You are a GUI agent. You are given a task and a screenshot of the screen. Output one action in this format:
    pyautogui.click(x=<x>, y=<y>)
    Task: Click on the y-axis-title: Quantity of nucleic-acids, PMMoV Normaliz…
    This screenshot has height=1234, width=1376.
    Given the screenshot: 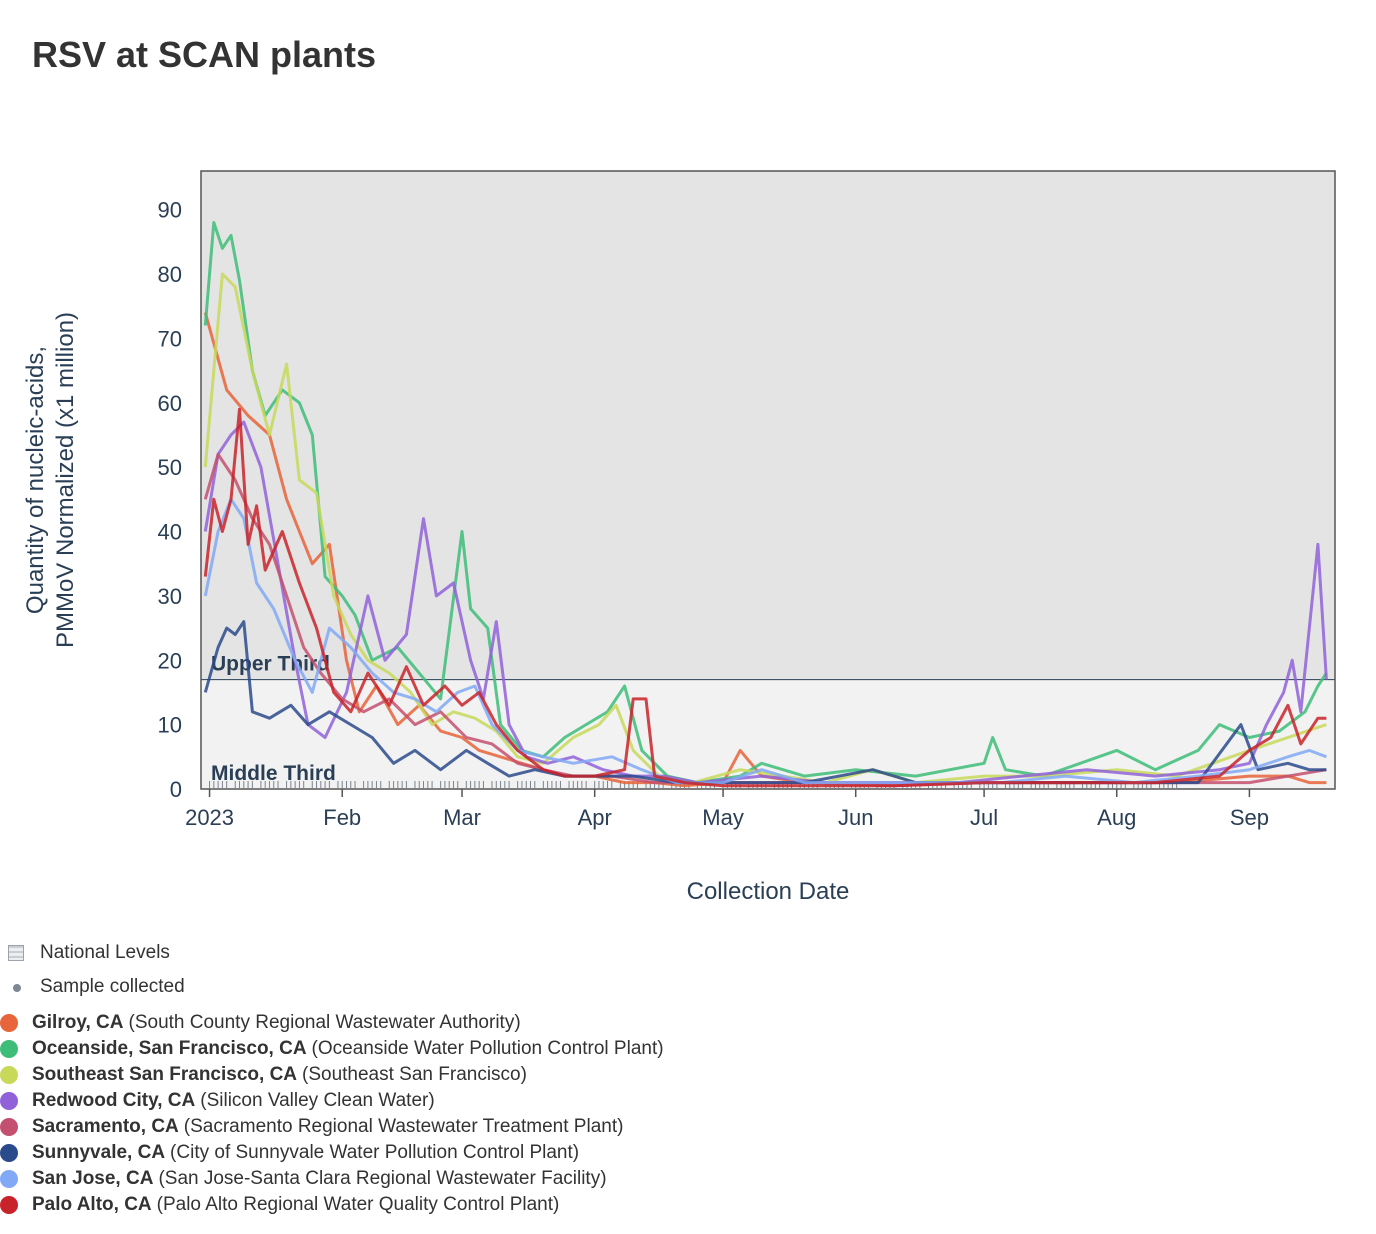 What is the action you would take?
    pyautogui.click(x=50, y=480)
    